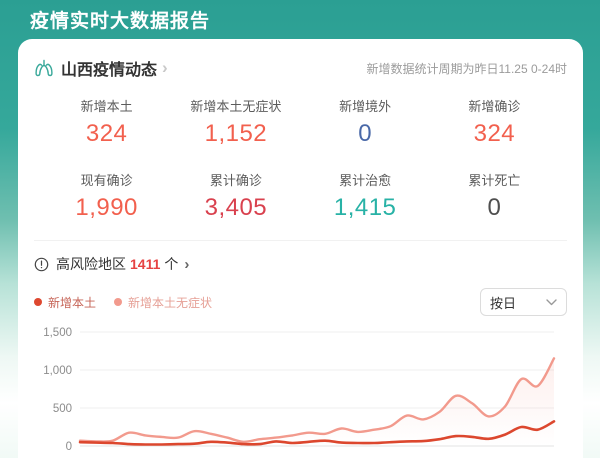 The image size is (600, 458). What do you see at coordinates (106, 123) in the screenshot?
I see `stat-new-local: 新增本土 324` at bounding box center [106, 123].